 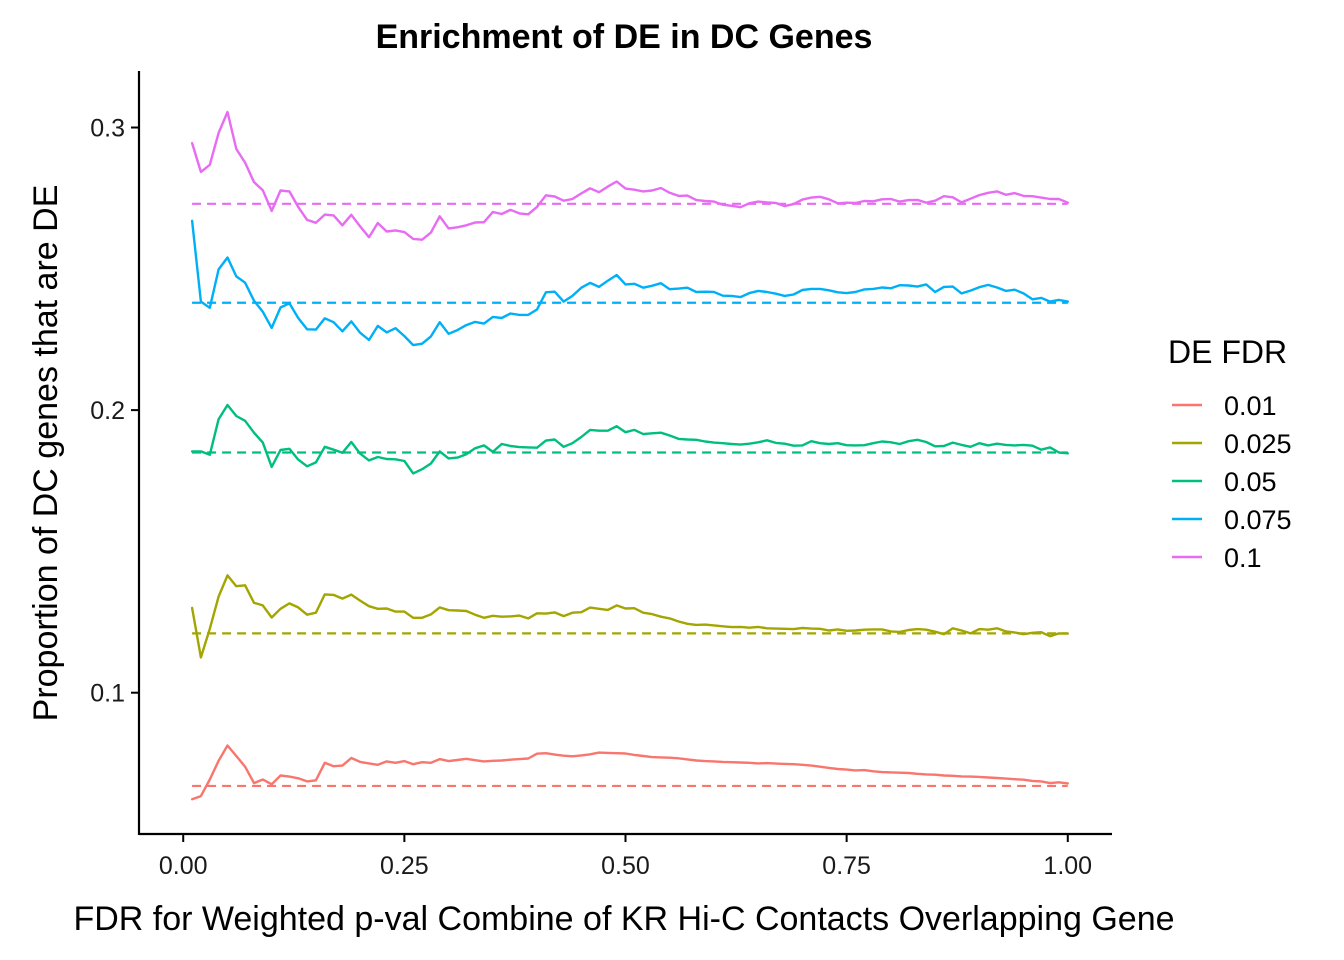 I want to click on x-tick-label: 0.50, so click(x=625, y=866).